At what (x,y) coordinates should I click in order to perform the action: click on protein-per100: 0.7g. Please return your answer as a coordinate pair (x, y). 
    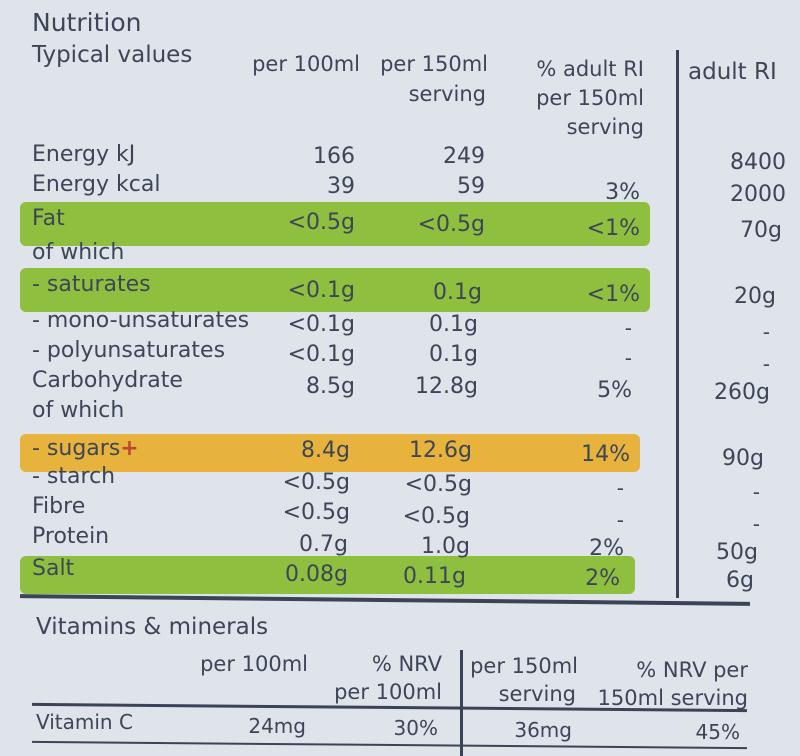
    Looking at the image, I should click on (323, 544).